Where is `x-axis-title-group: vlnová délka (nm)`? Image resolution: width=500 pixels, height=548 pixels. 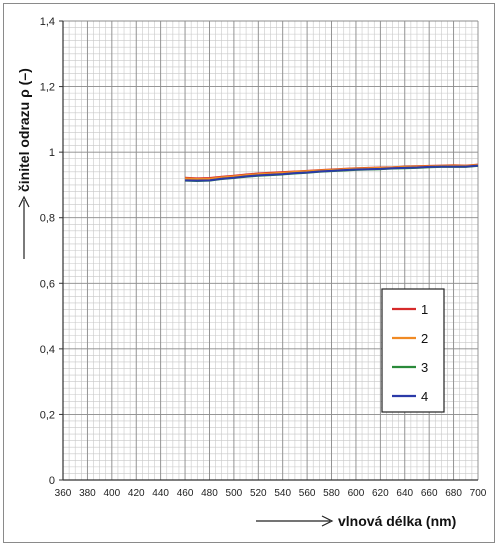
x-axis-title-group: vlnová délka (nm) is located at coordinates (356, 521).